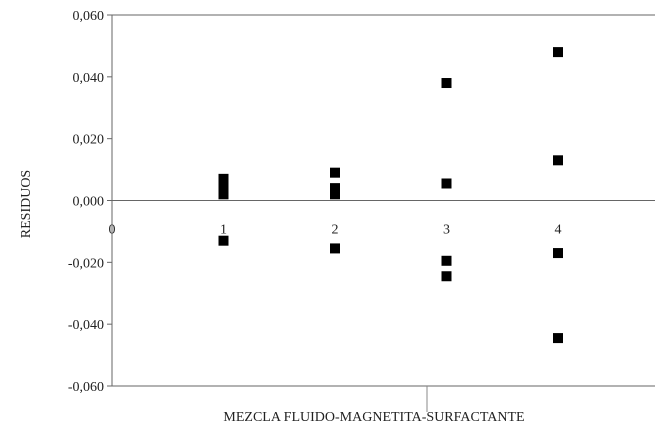  What do you see at coordinates (86, 325) in the screenshot?
I see `y-tick-label: -0,040` at bounding box center [86, 325].